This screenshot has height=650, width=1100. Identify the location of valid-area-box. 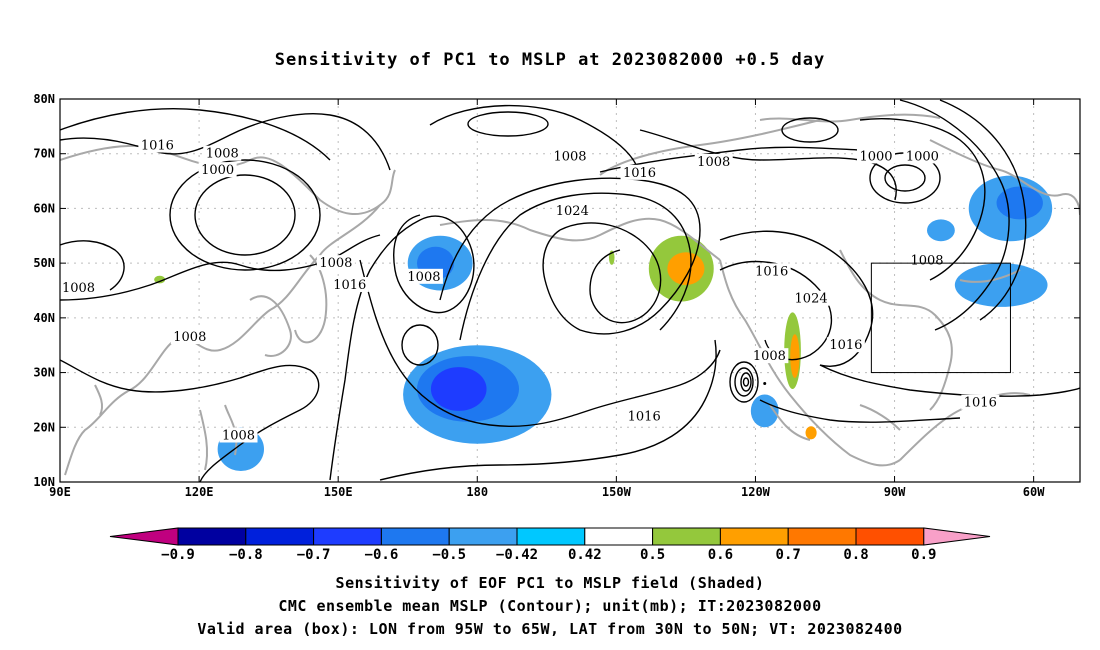
(940, 318).